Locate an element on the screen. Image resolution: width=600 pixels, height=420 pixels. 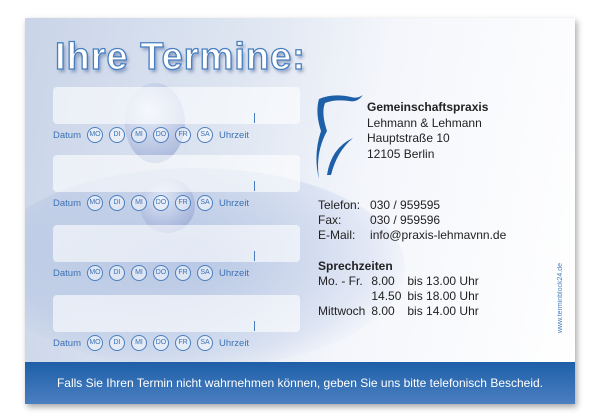
phone-value: 030 / 959595 is located at coordinates (405, 205).